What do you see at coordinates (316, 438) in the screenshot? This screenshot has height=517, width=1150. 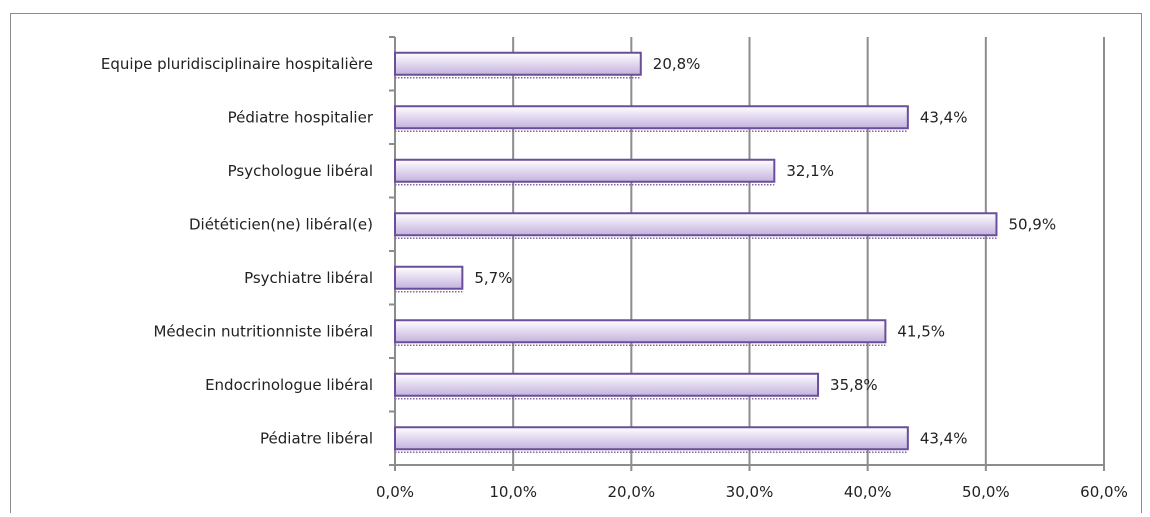 I see `category-label: Pédiatre libéral` at bounding box center [316, 438].